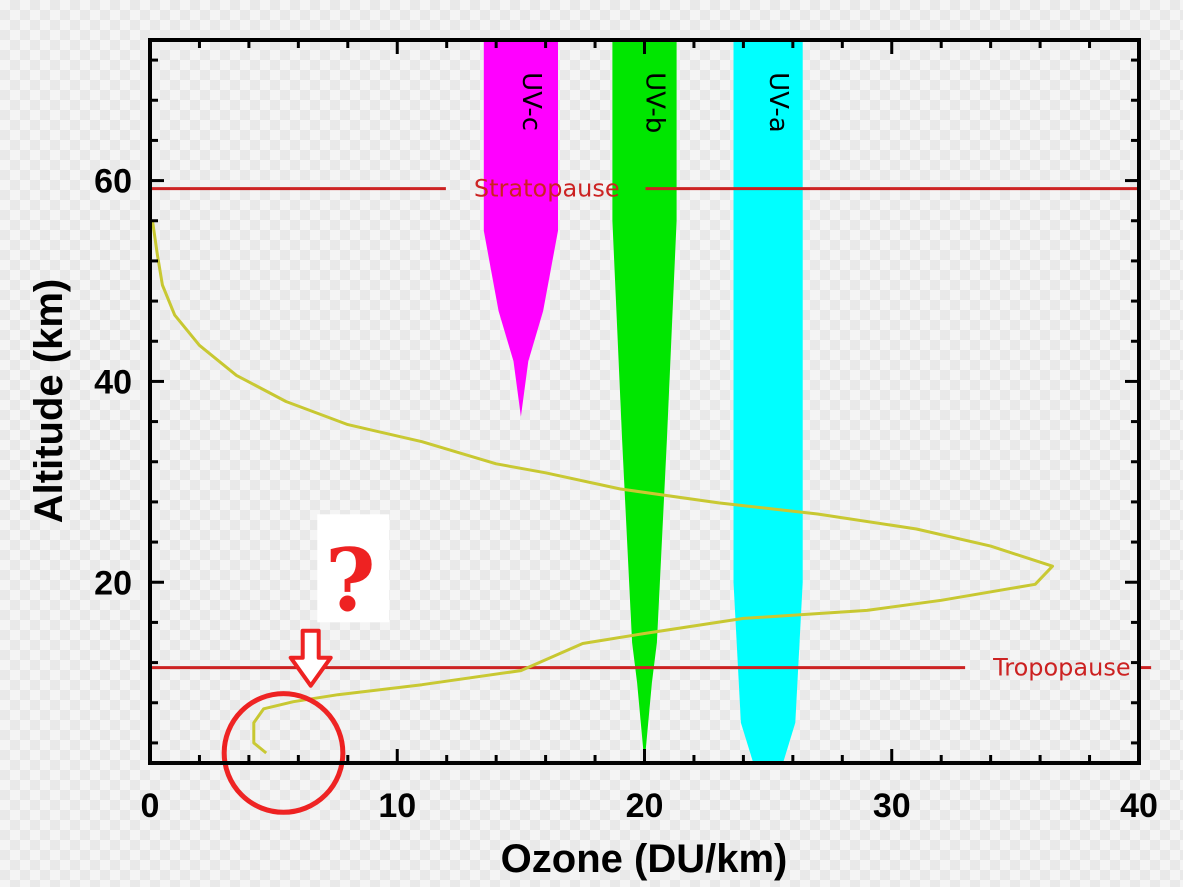  What do you see at coordinates (778, 102) in the screenshot?
I see `band-label-uv-a: UV-a` at bounding box center [778, 102].